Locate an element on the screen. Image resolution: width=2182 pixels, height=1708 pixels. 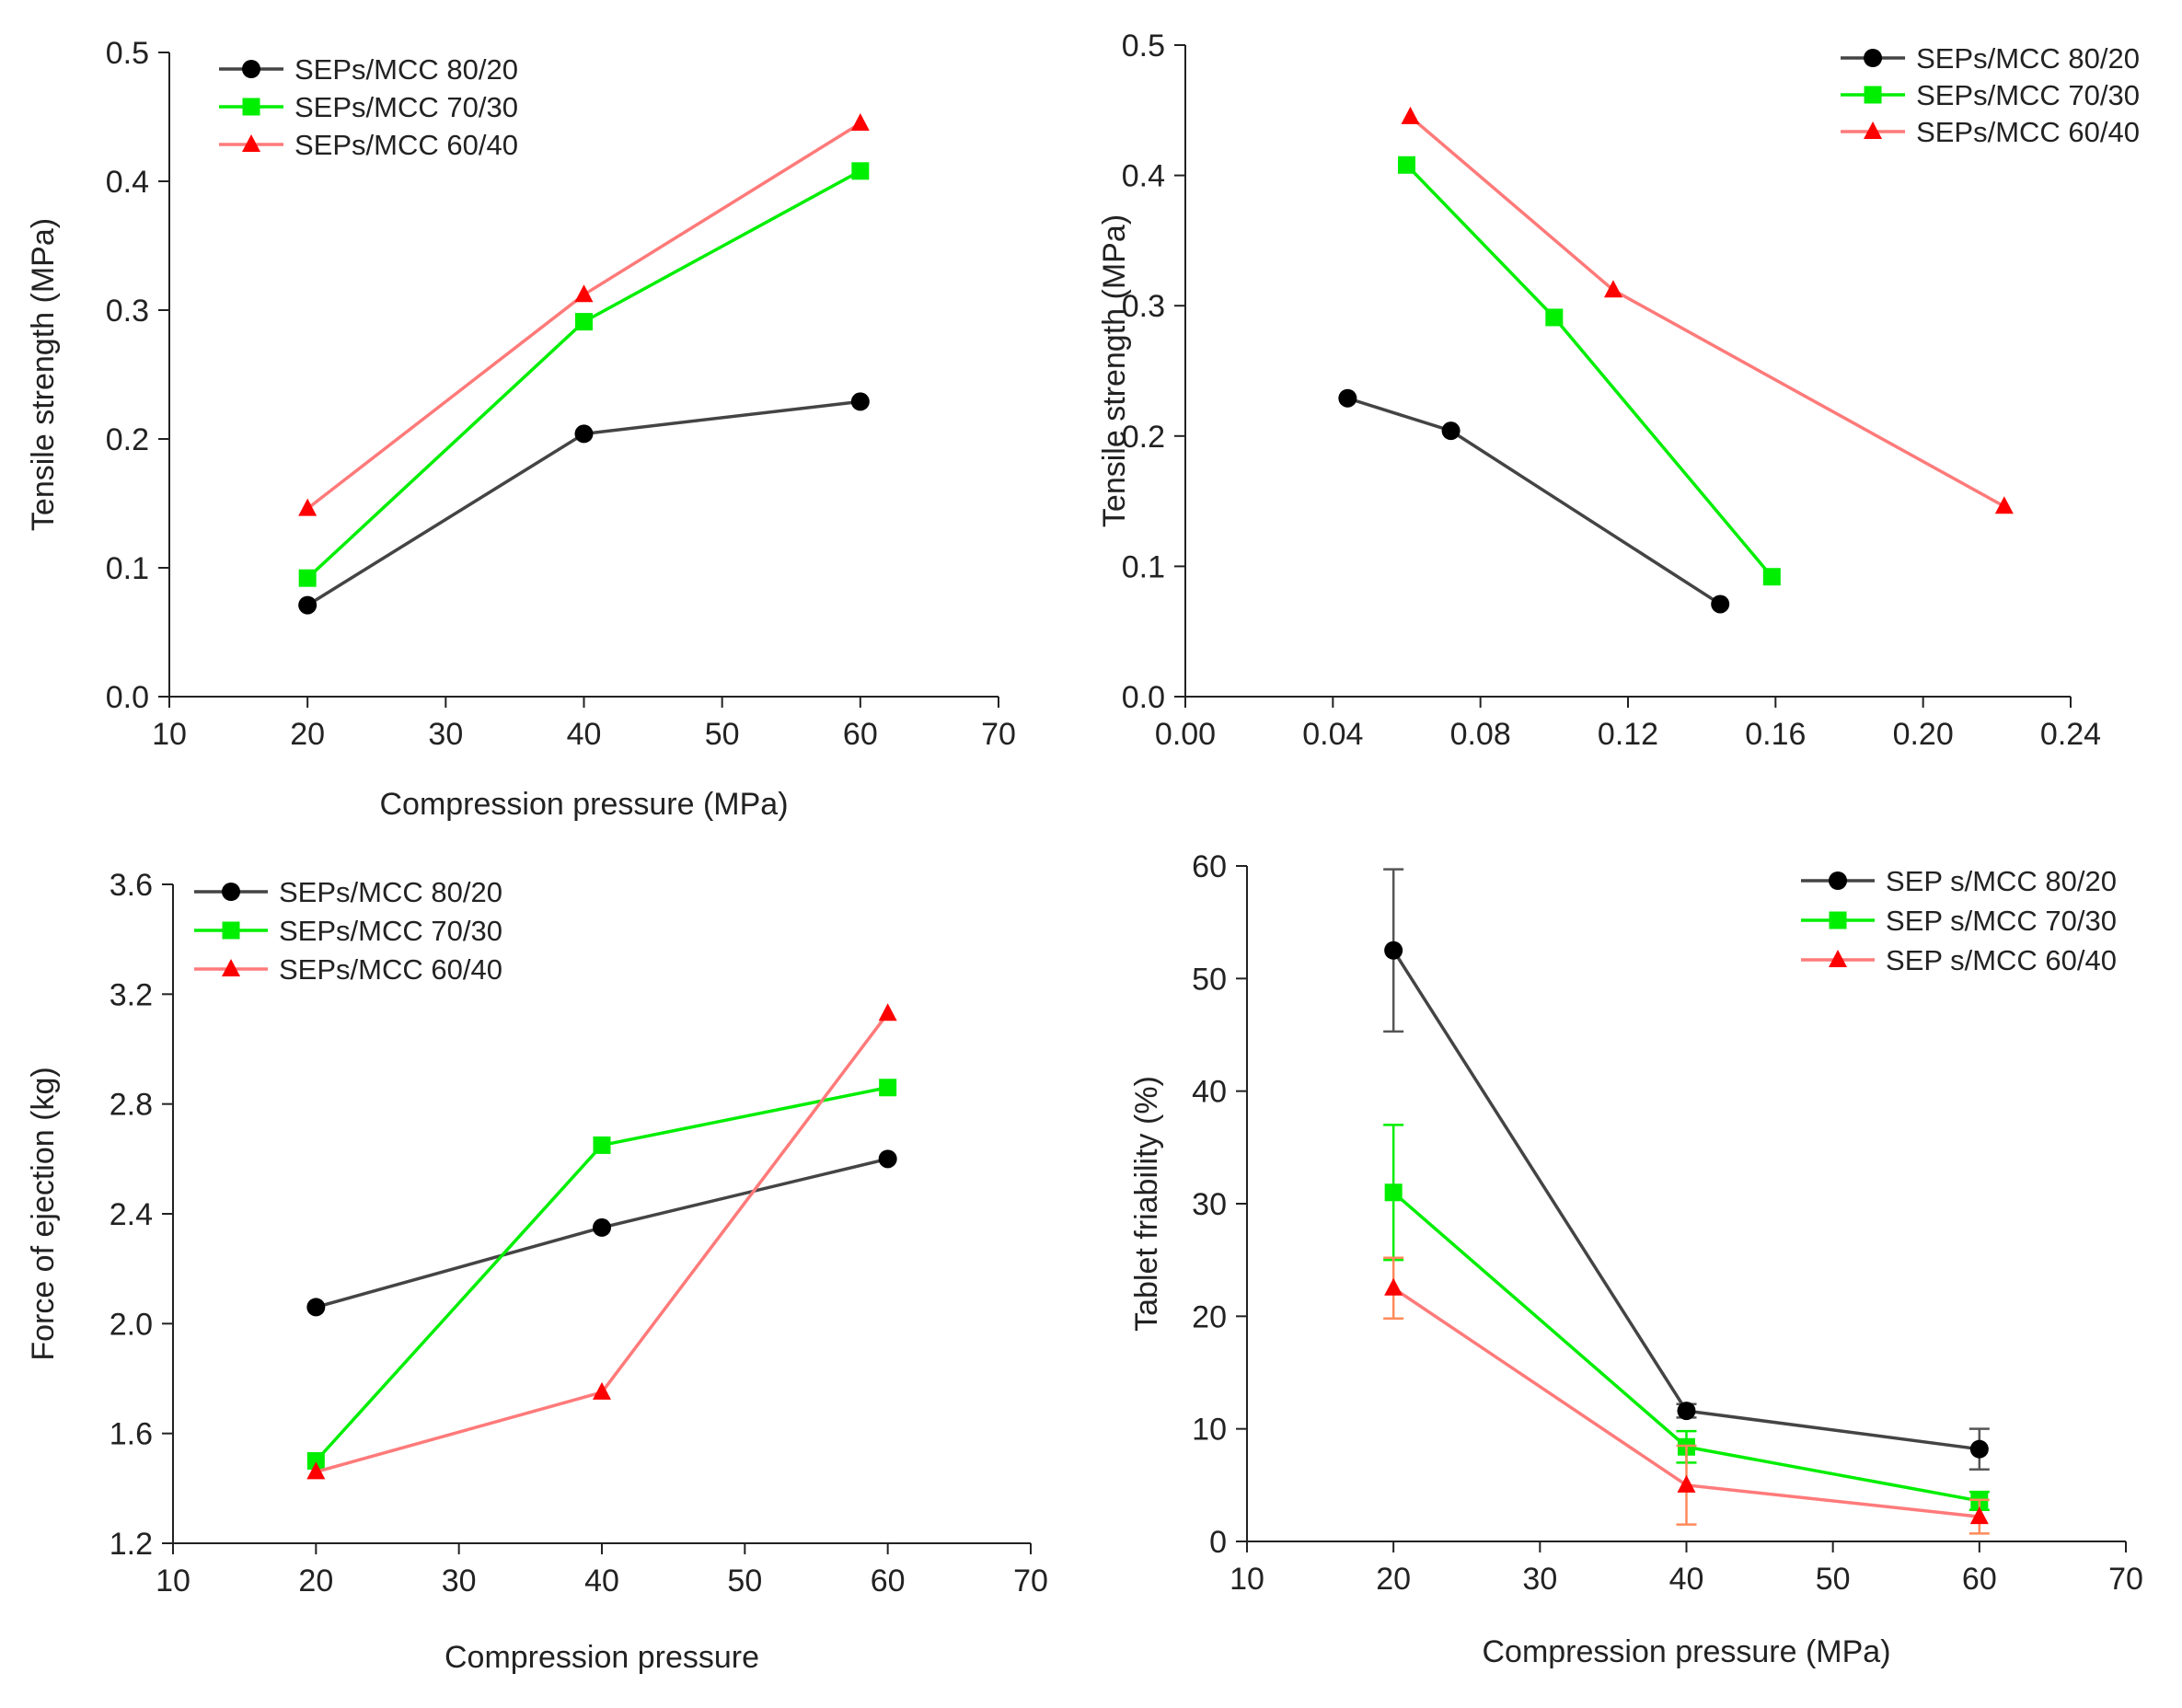
legend-label: SEPs/MCC 60/40 is located at coordinates (2028, 132).